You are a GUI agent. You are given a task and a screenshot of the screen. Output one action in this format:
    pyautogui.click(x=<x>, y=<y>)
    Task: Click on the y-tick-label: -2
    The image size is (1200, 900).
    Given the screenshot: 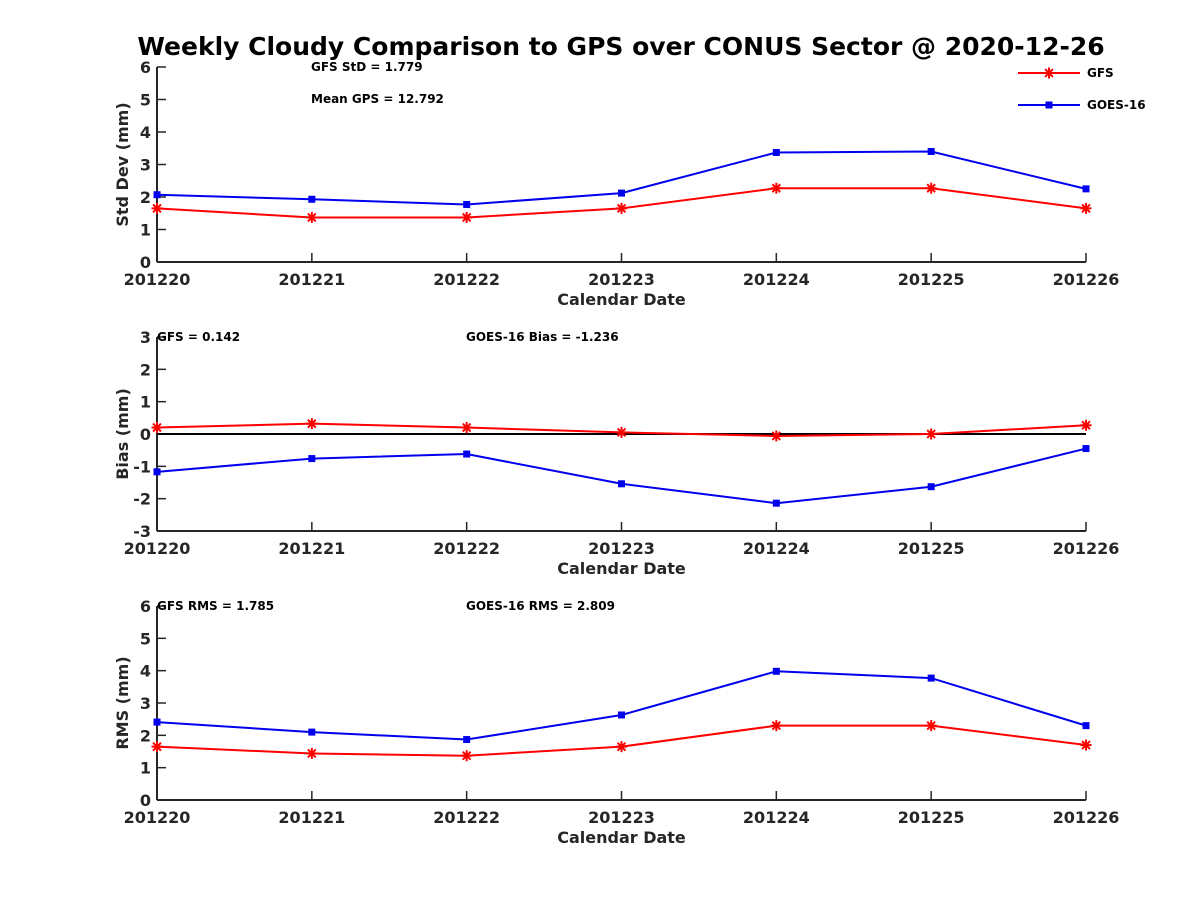 What is the action you would take?
    pyautogui.click(x=142, y=499)
    